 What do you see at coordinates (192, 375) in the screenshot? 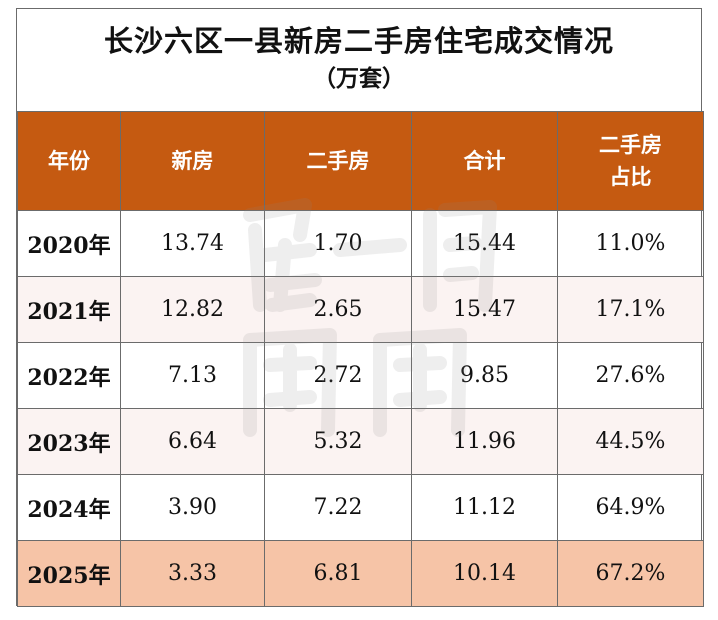
I see `cell-new: 7.13` at bounding box center [192, 375].